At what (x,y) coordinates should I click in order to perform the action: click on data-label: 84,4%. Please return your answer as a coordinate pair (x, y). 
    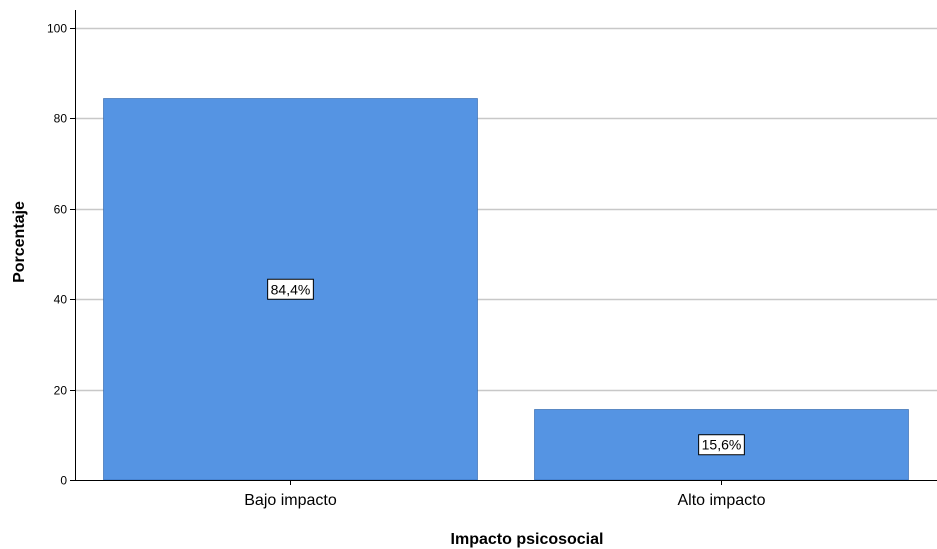
    Looking at the image, I should click on (290, 289).